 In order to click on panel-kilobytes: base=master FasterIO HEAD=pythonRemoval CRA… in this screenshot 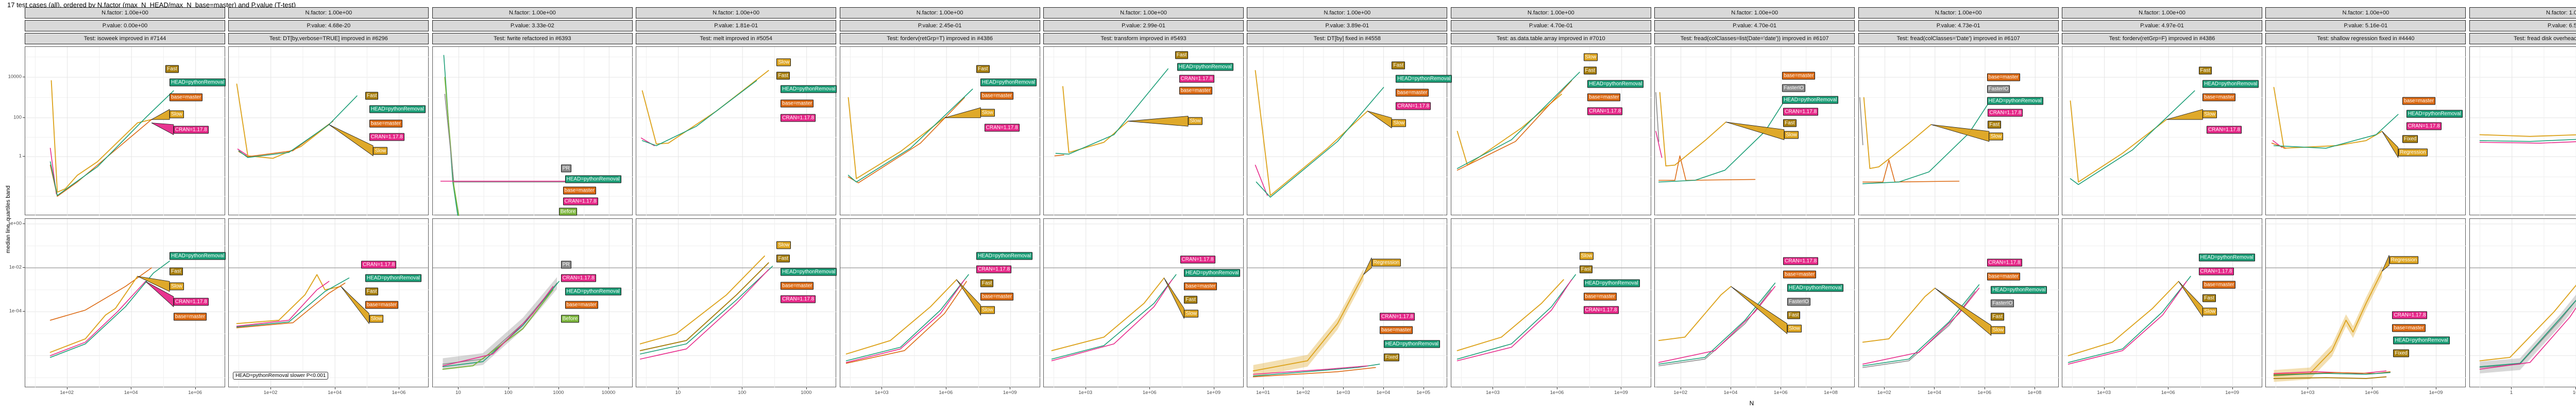, I will do `click(1755, 131)`.